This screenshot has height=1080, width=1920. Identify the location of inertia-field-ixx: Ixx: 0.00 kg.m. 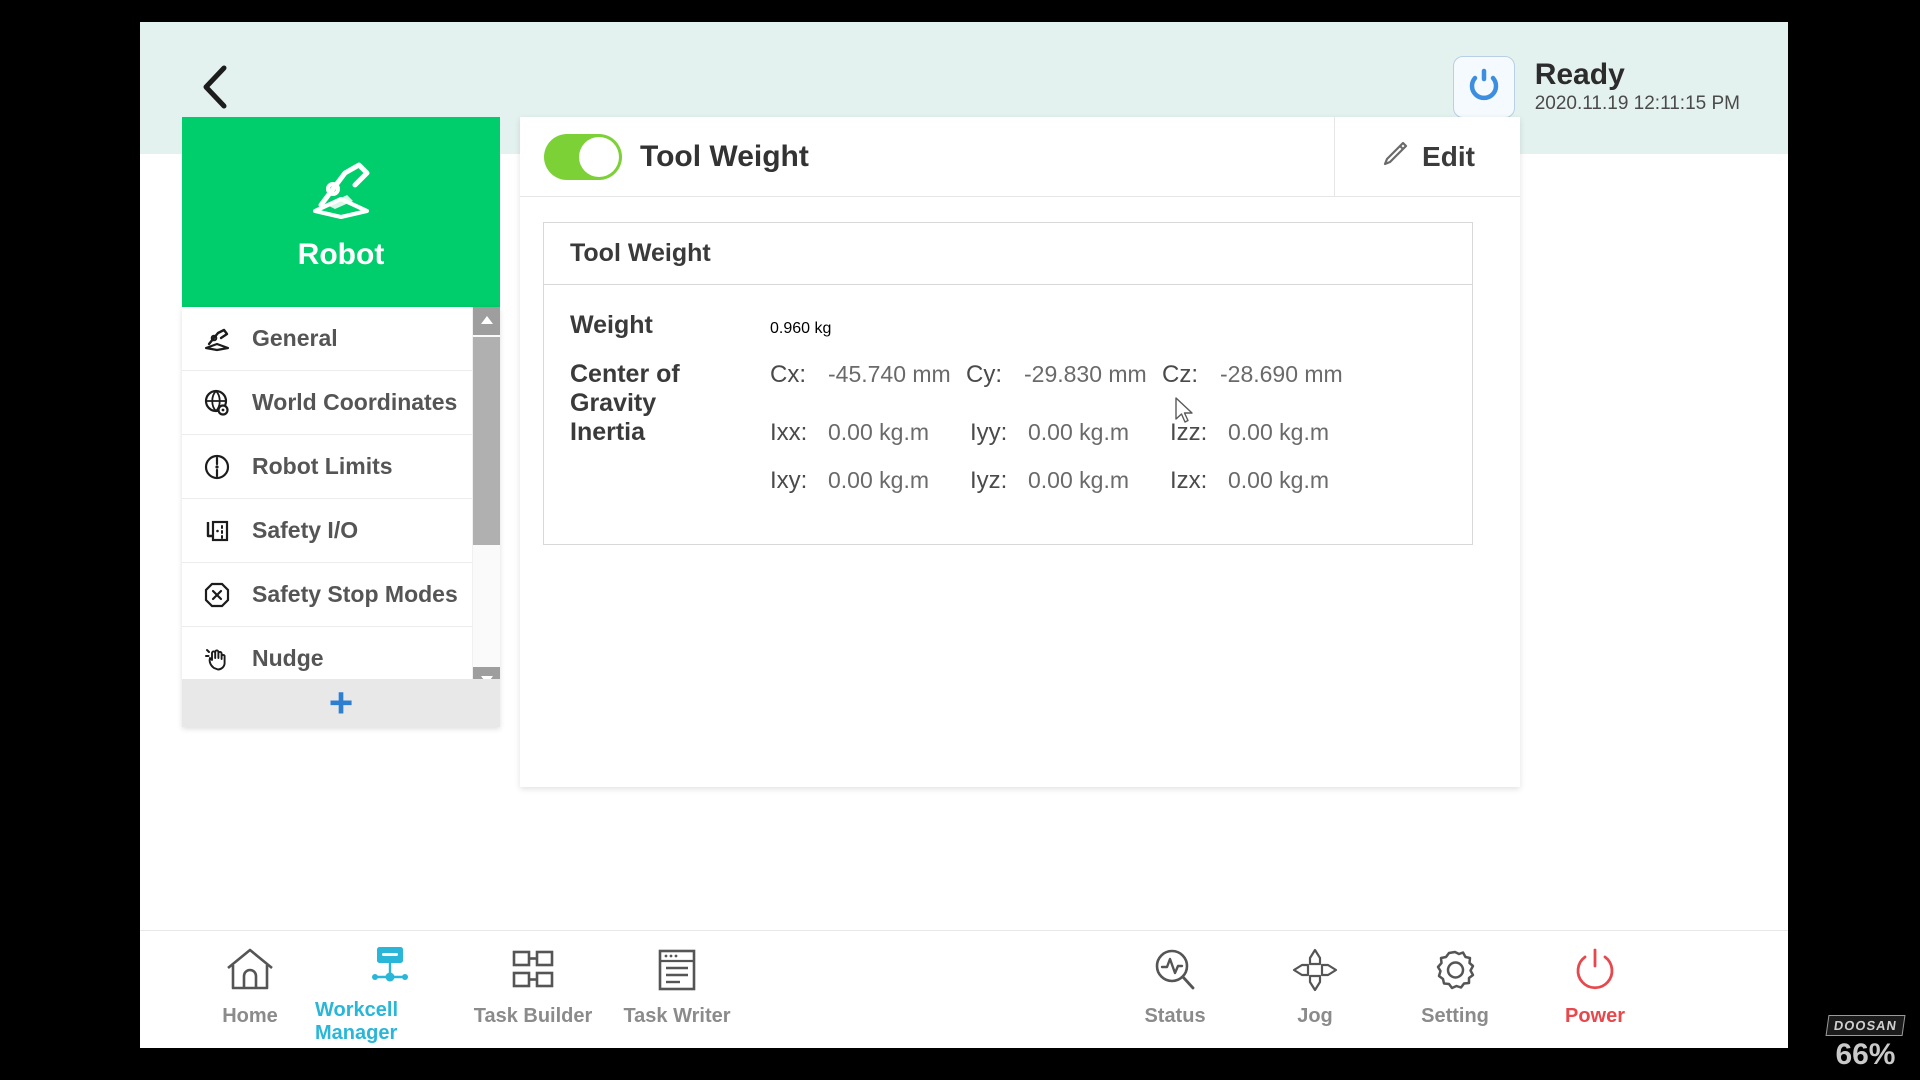
(870, 433).